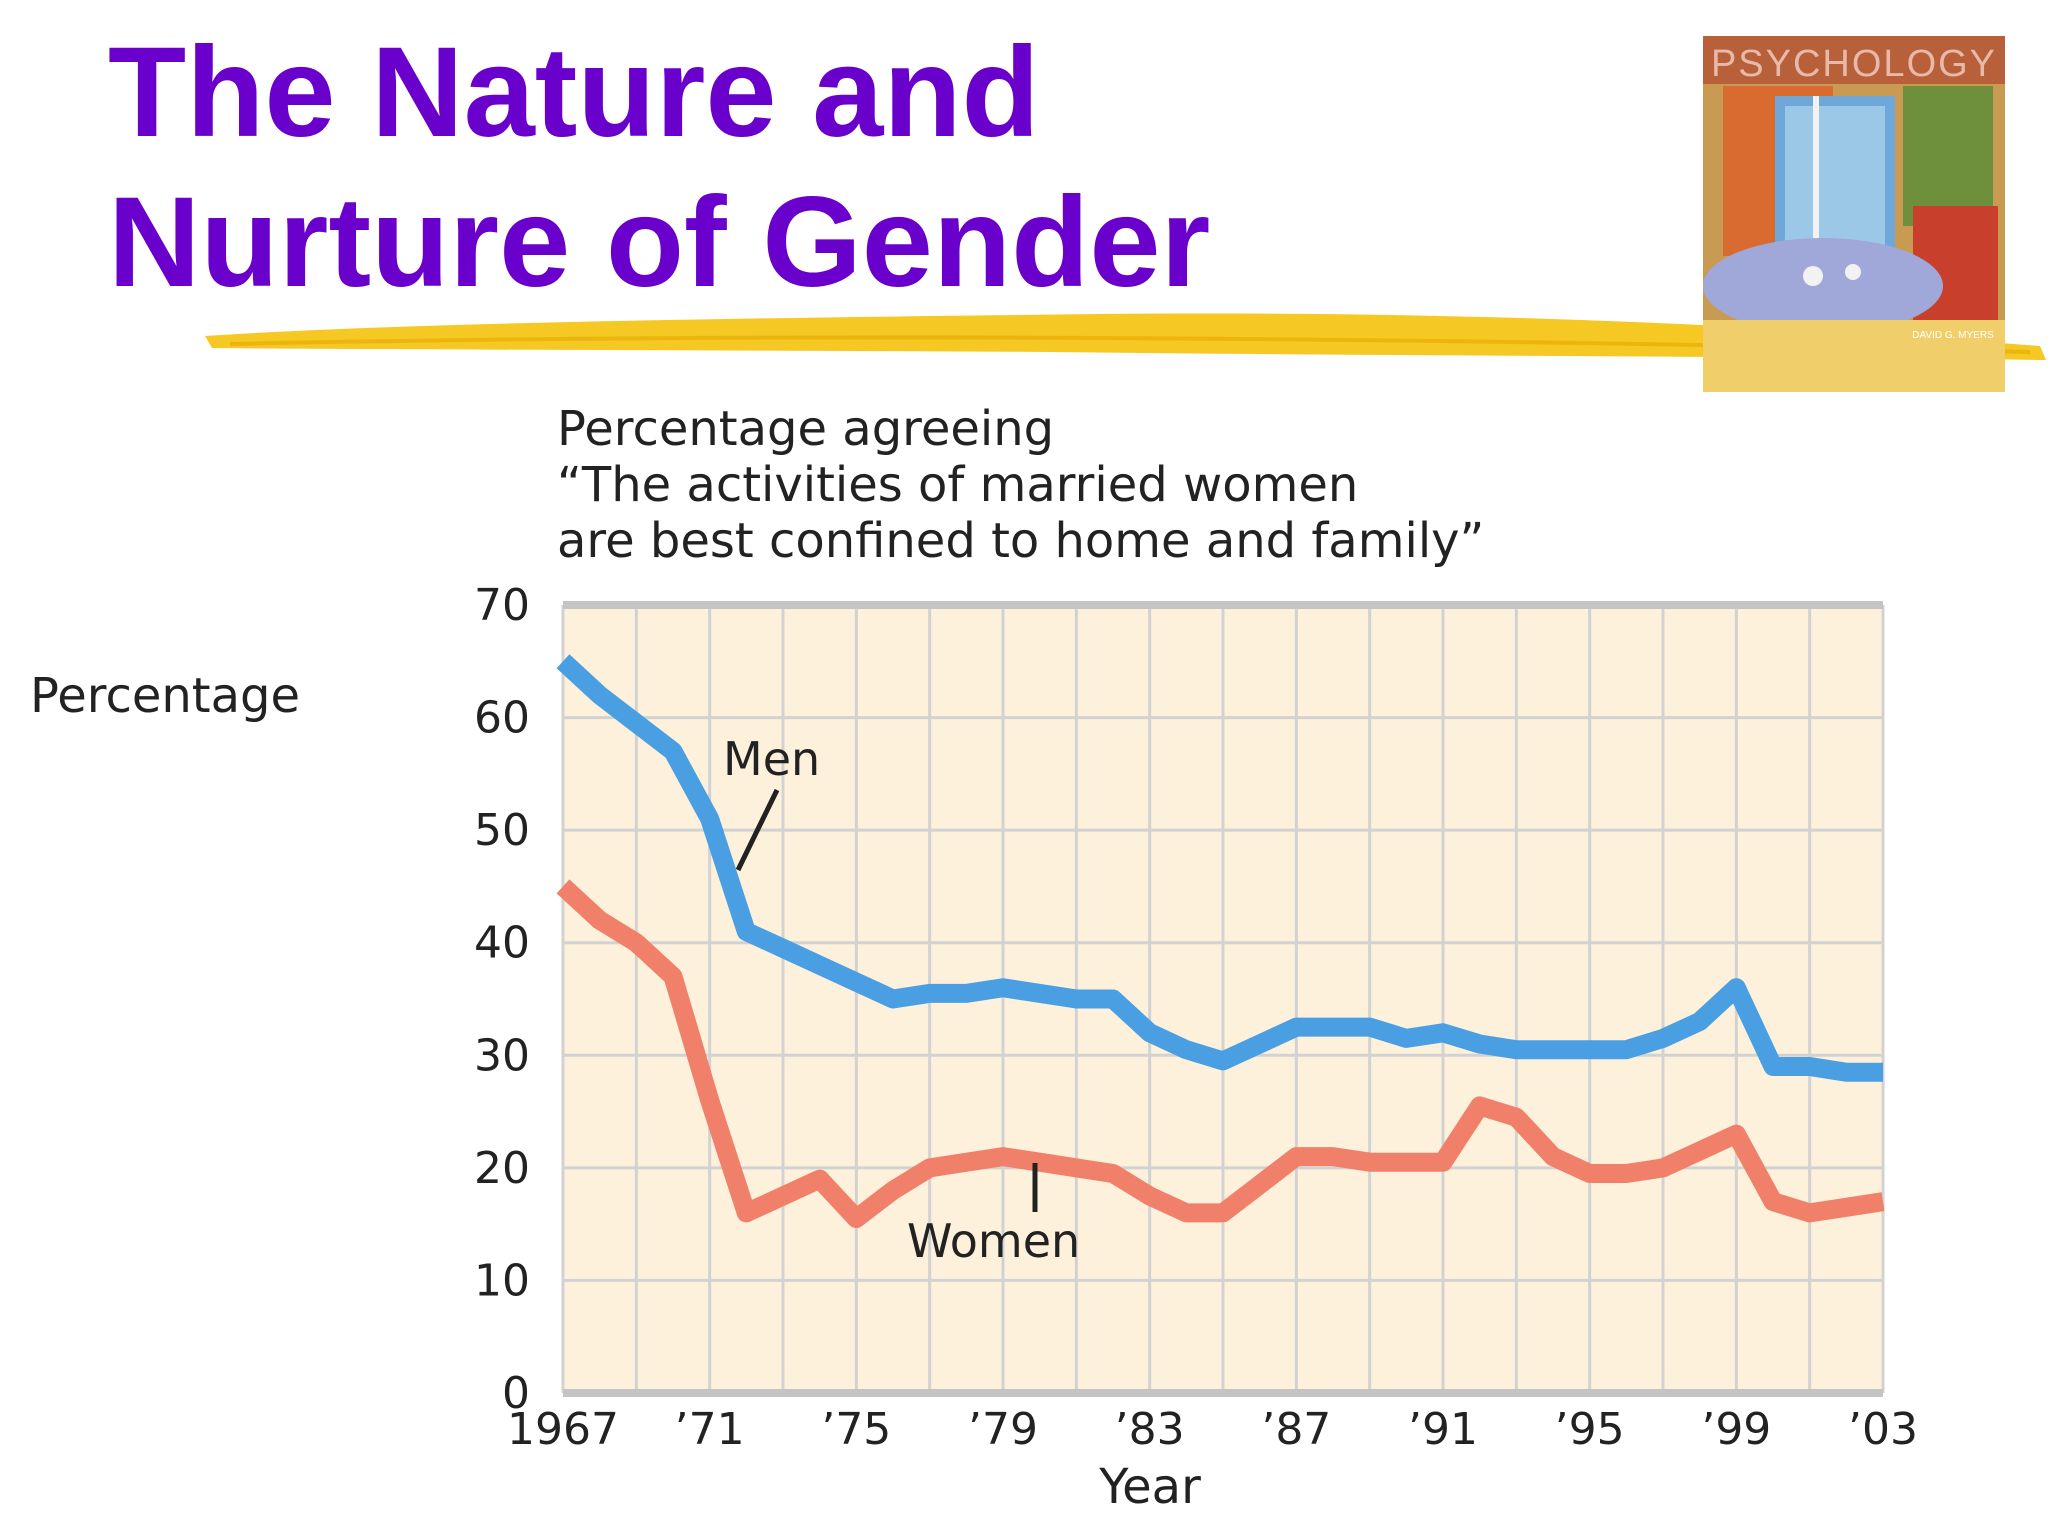  I want to click on slide-title-line2: Nurture of Gender, so click(659, 242).